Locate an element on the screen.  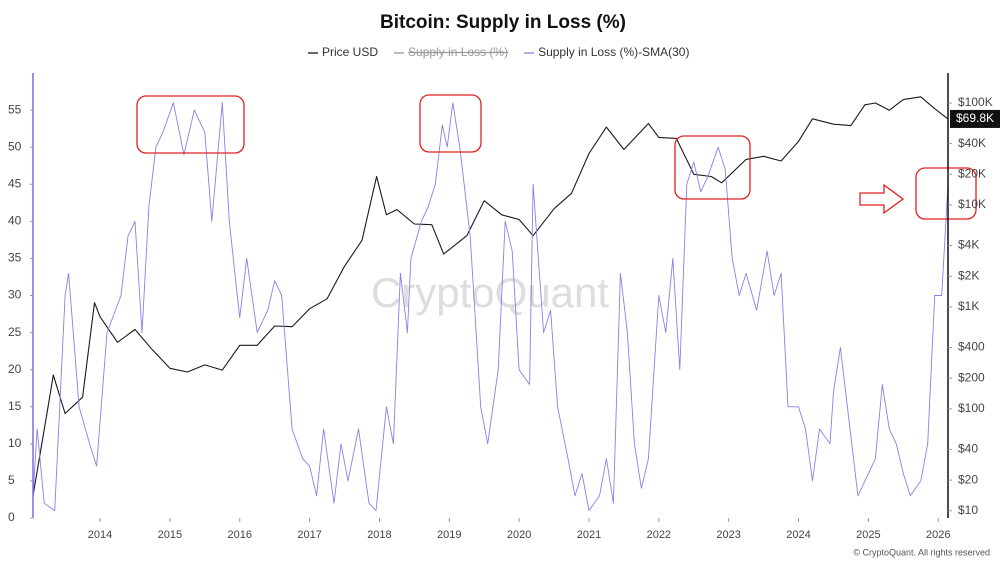
y2-tick-label: $4K is located at coordinates (968, 245).